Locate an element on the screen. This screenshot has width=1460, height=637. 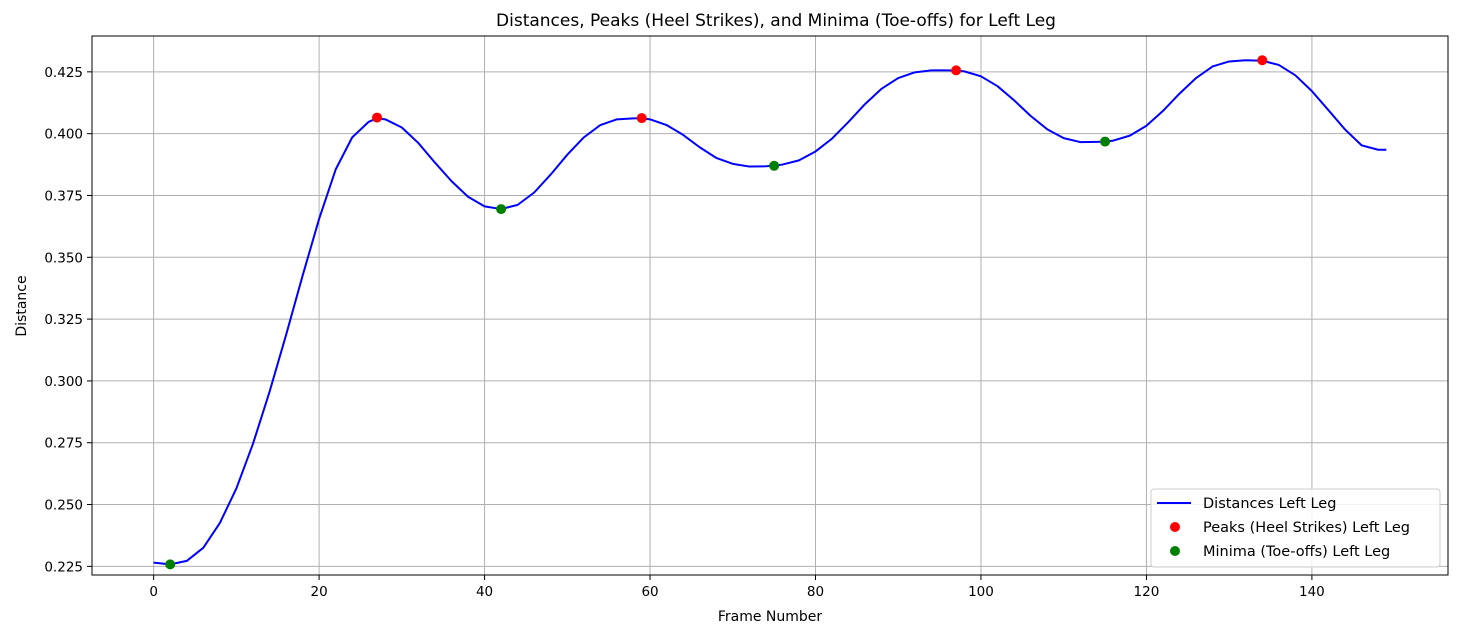
legend-box is located at coordinates (1295, 528).